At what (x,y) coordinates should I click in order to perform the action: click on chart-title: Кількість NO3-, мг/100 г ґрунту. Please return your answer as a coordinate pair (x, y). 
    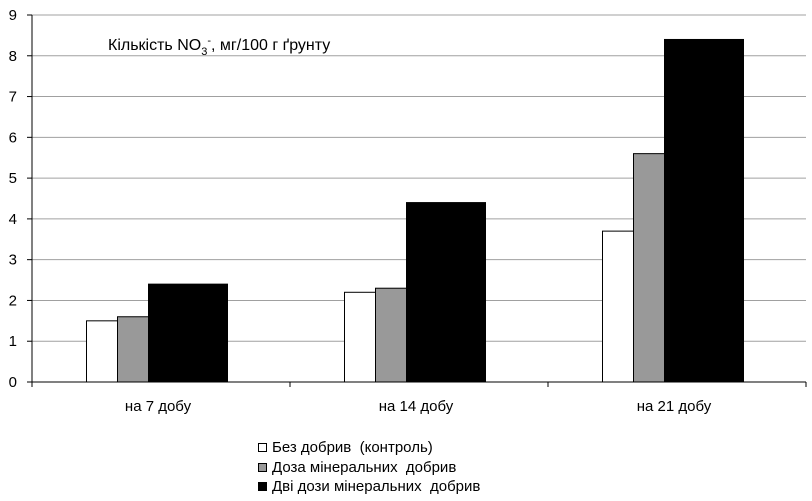
    Looking at the image, I should click on (219, 46).